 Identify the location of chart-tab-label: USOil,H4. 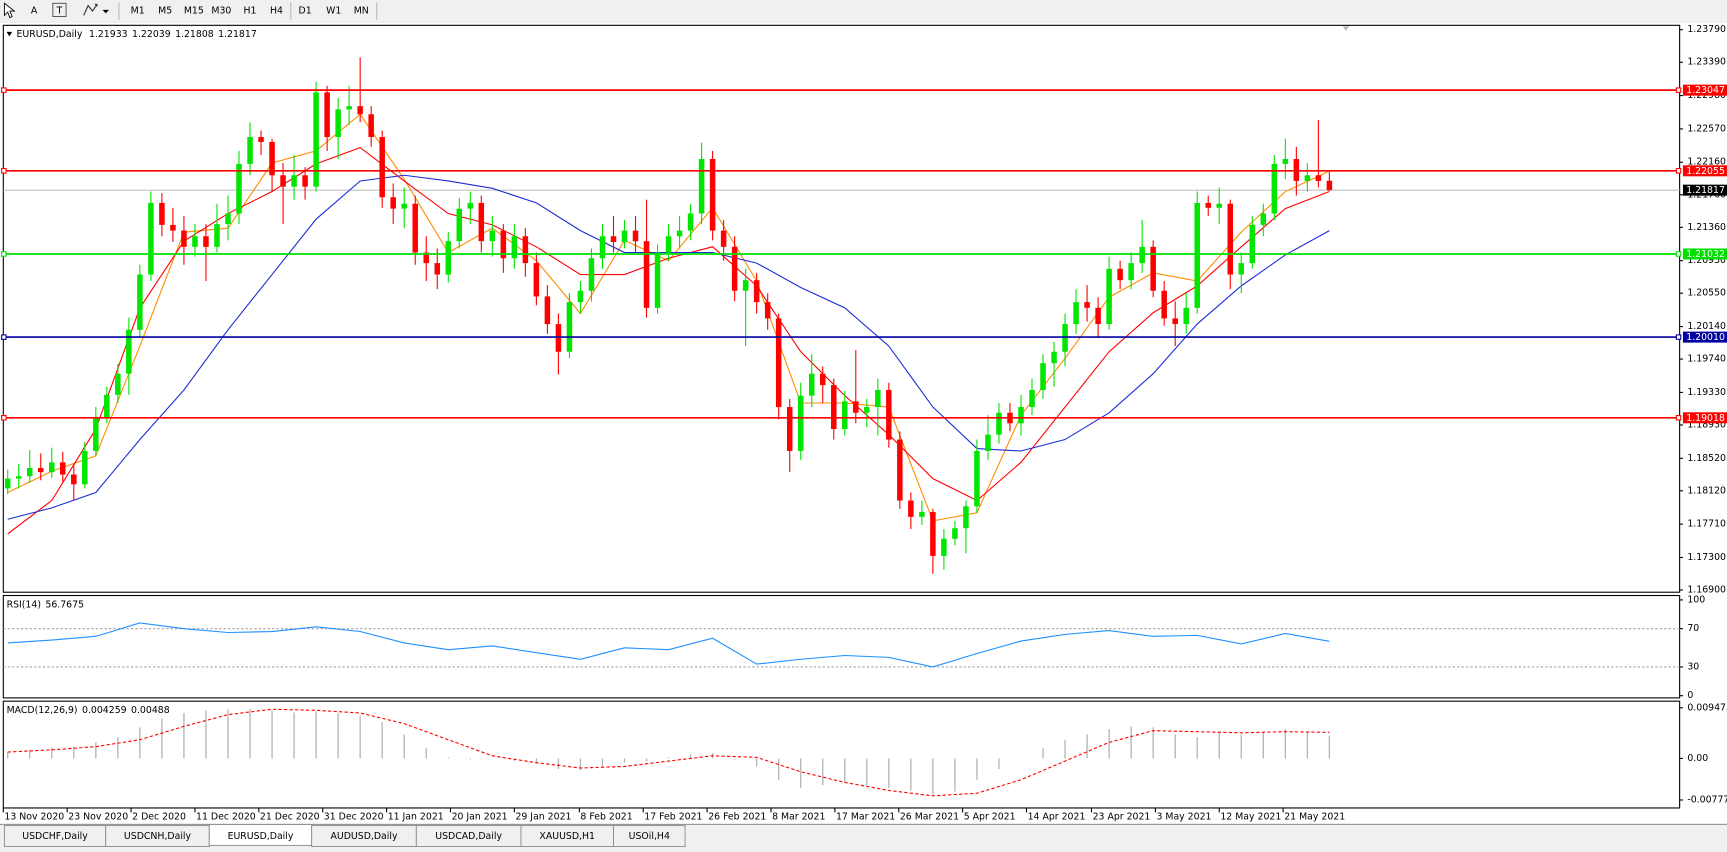
(649, 836).